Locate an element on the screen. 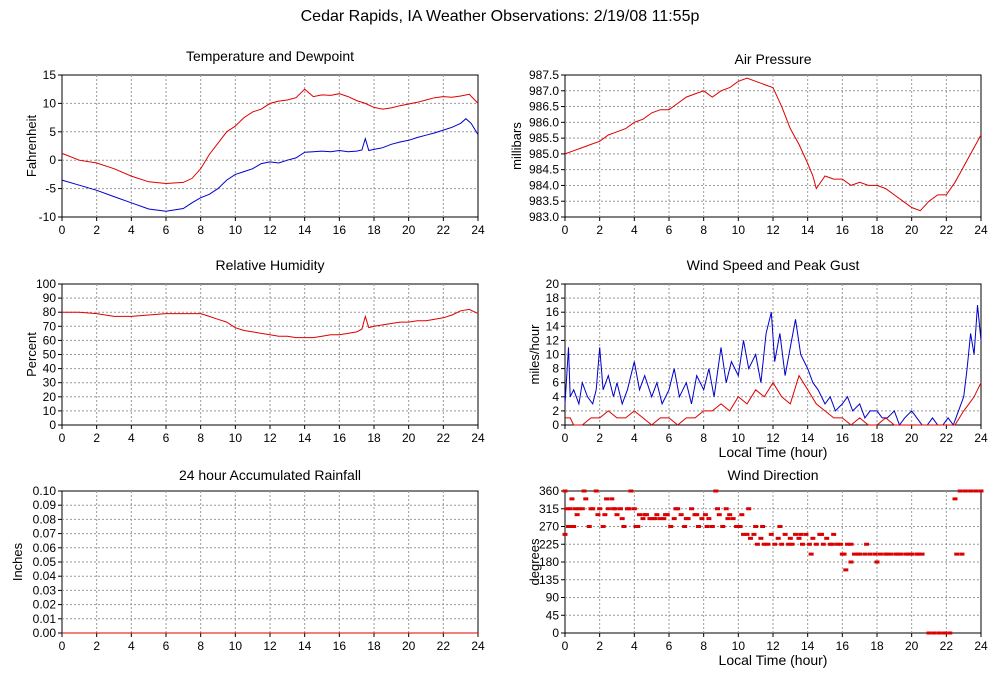 This screenshot has height=680, width=1000. pres-plot-frame is located at coordinates (773, 146).